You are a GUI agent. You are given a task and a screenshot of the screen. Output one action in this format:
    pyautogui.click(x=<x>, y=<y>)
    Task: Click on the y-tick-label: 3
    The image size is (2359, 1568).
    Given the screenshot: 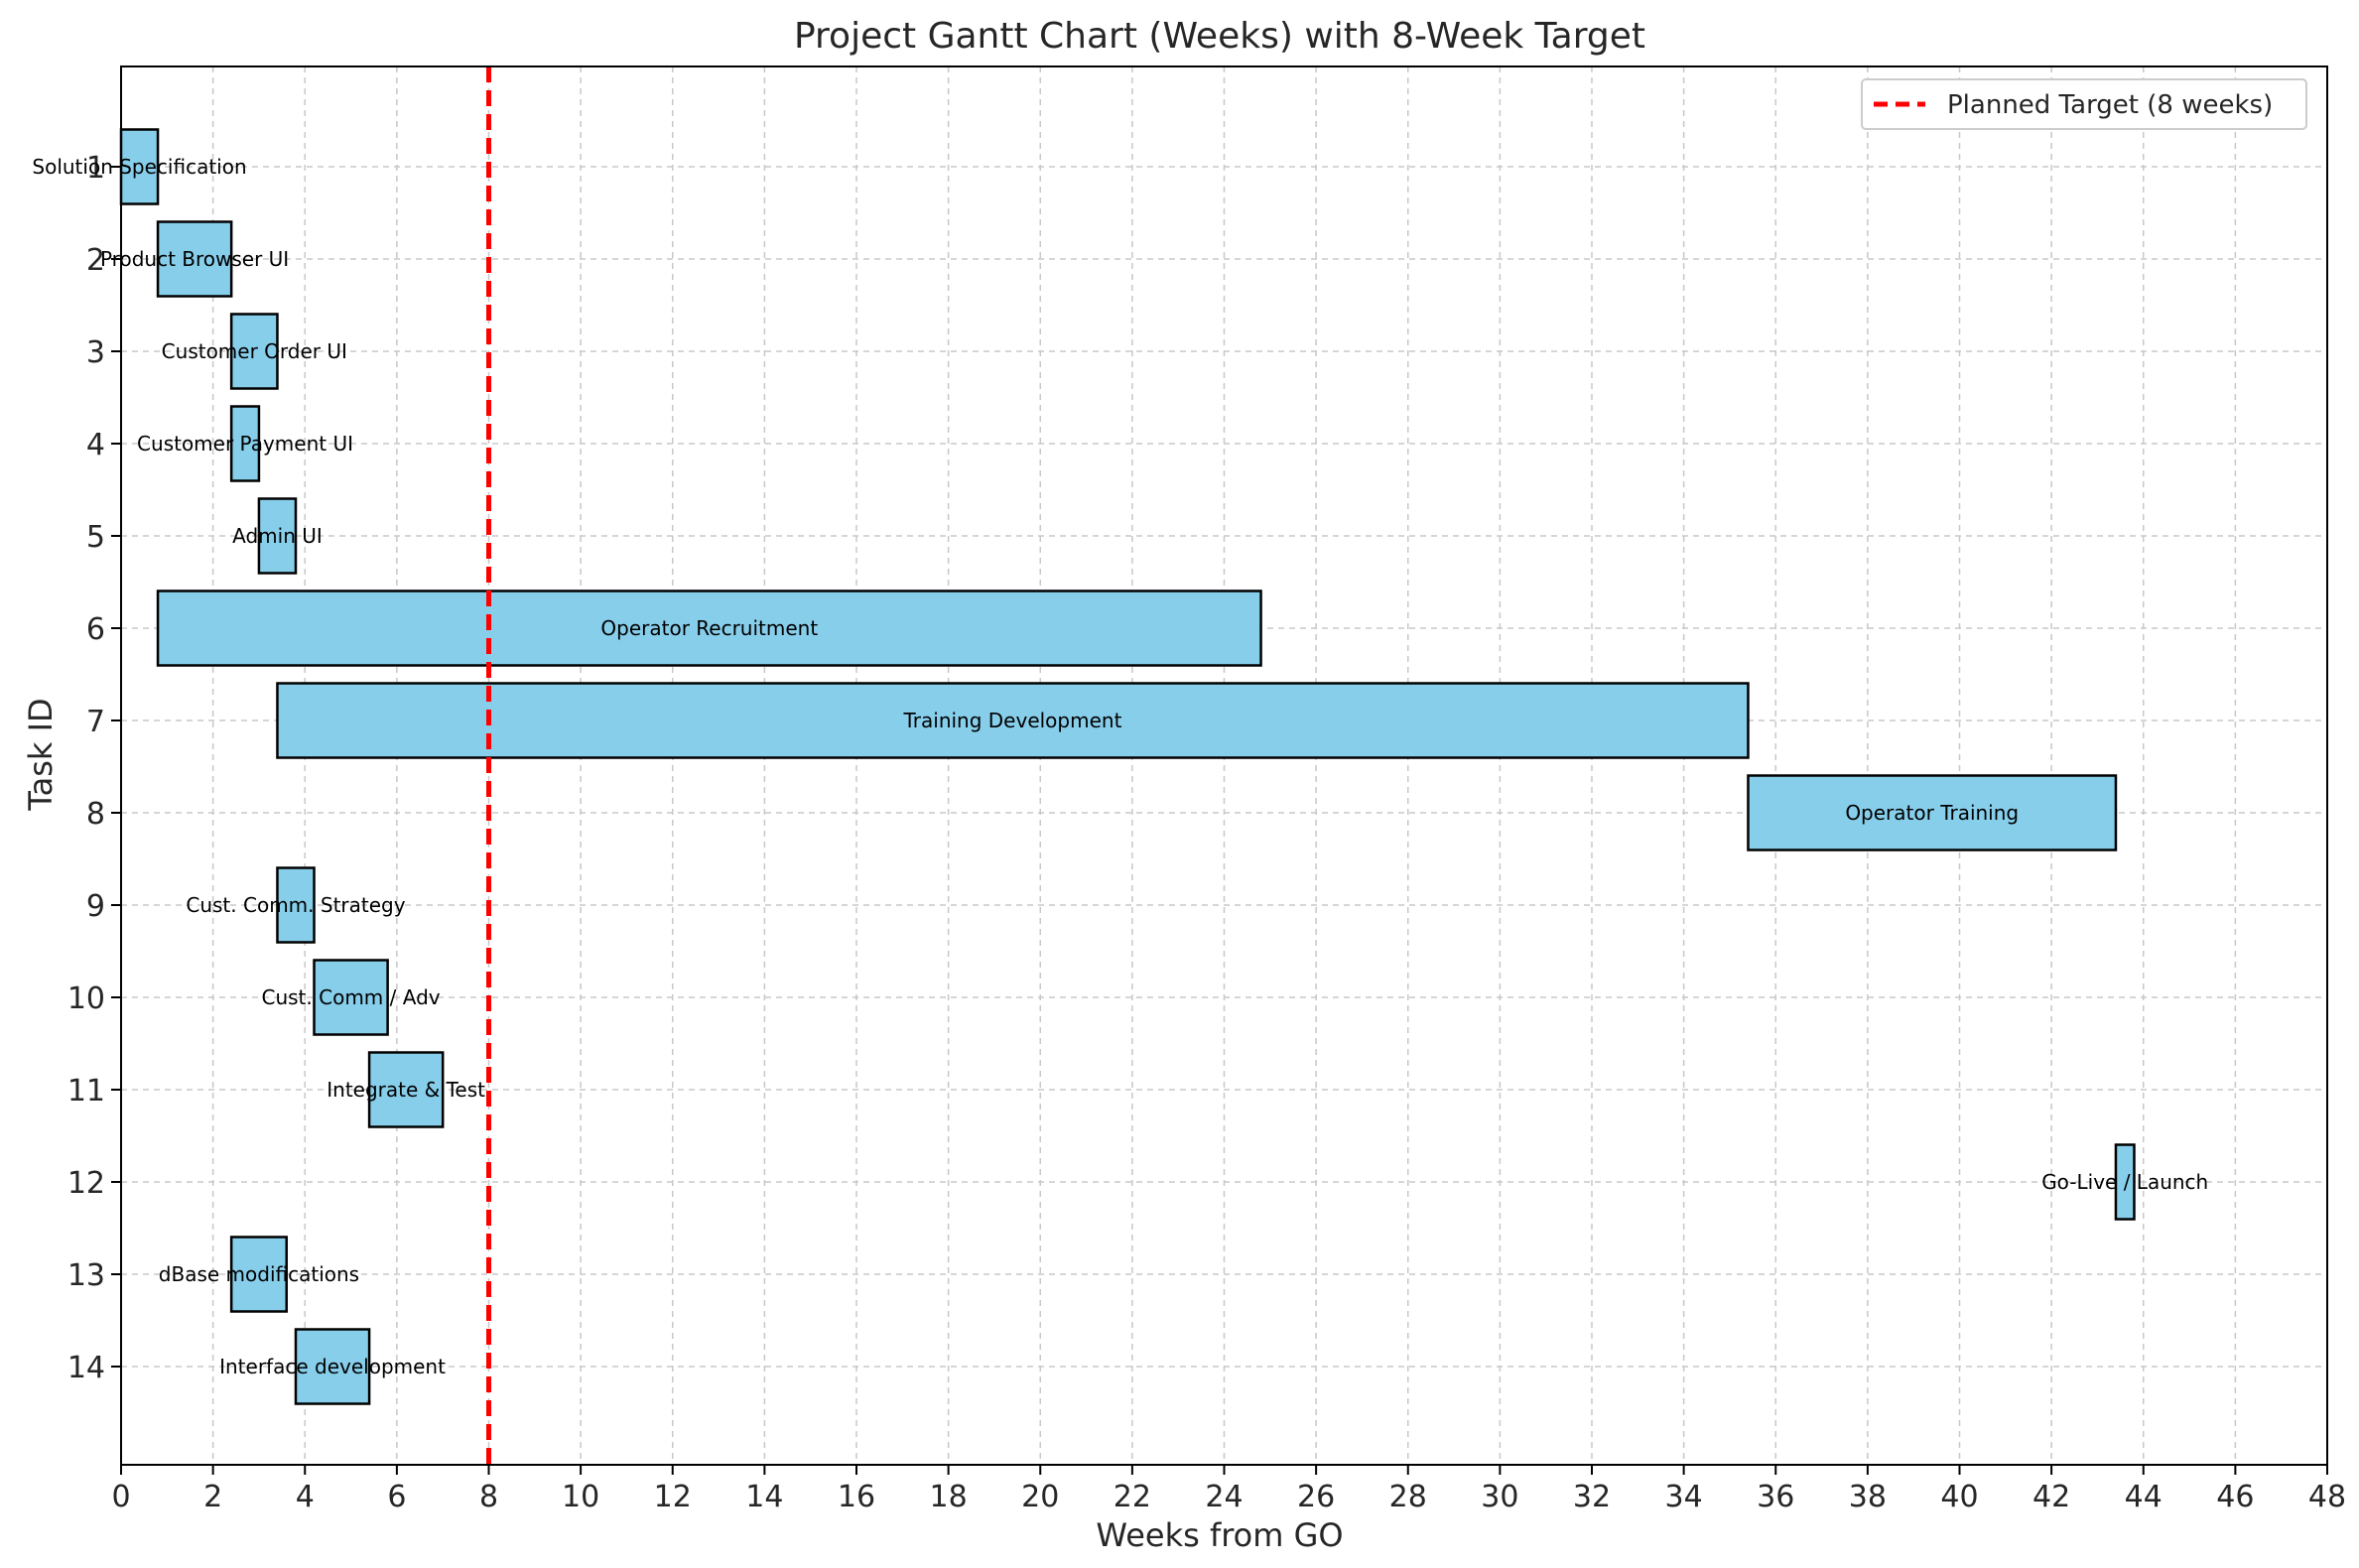 What is the action you would take?
    pyautogui.click(x=96, y=352)
    